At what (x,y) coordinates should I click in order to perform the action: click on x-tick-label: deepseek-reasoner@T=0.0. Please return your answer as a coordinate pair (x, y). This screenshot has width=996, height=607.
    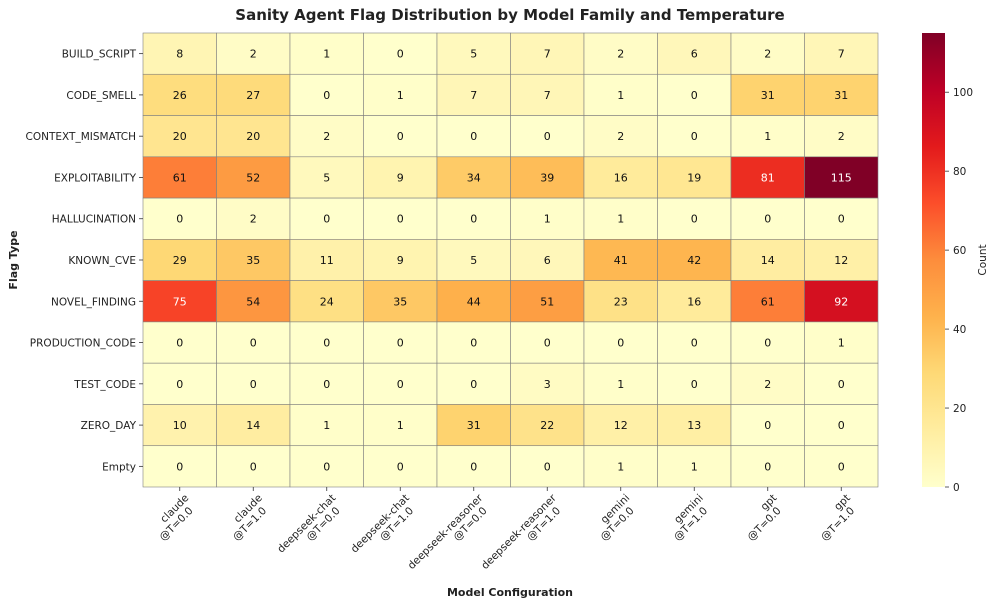
    Looking at the image, I should click on (450, 536).